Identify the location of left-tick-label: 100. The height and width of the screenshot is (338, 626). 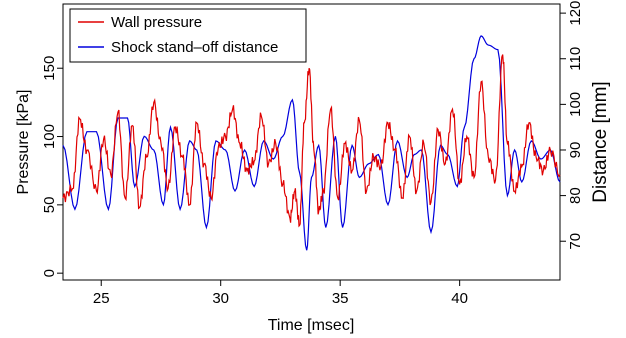
(49, 136).